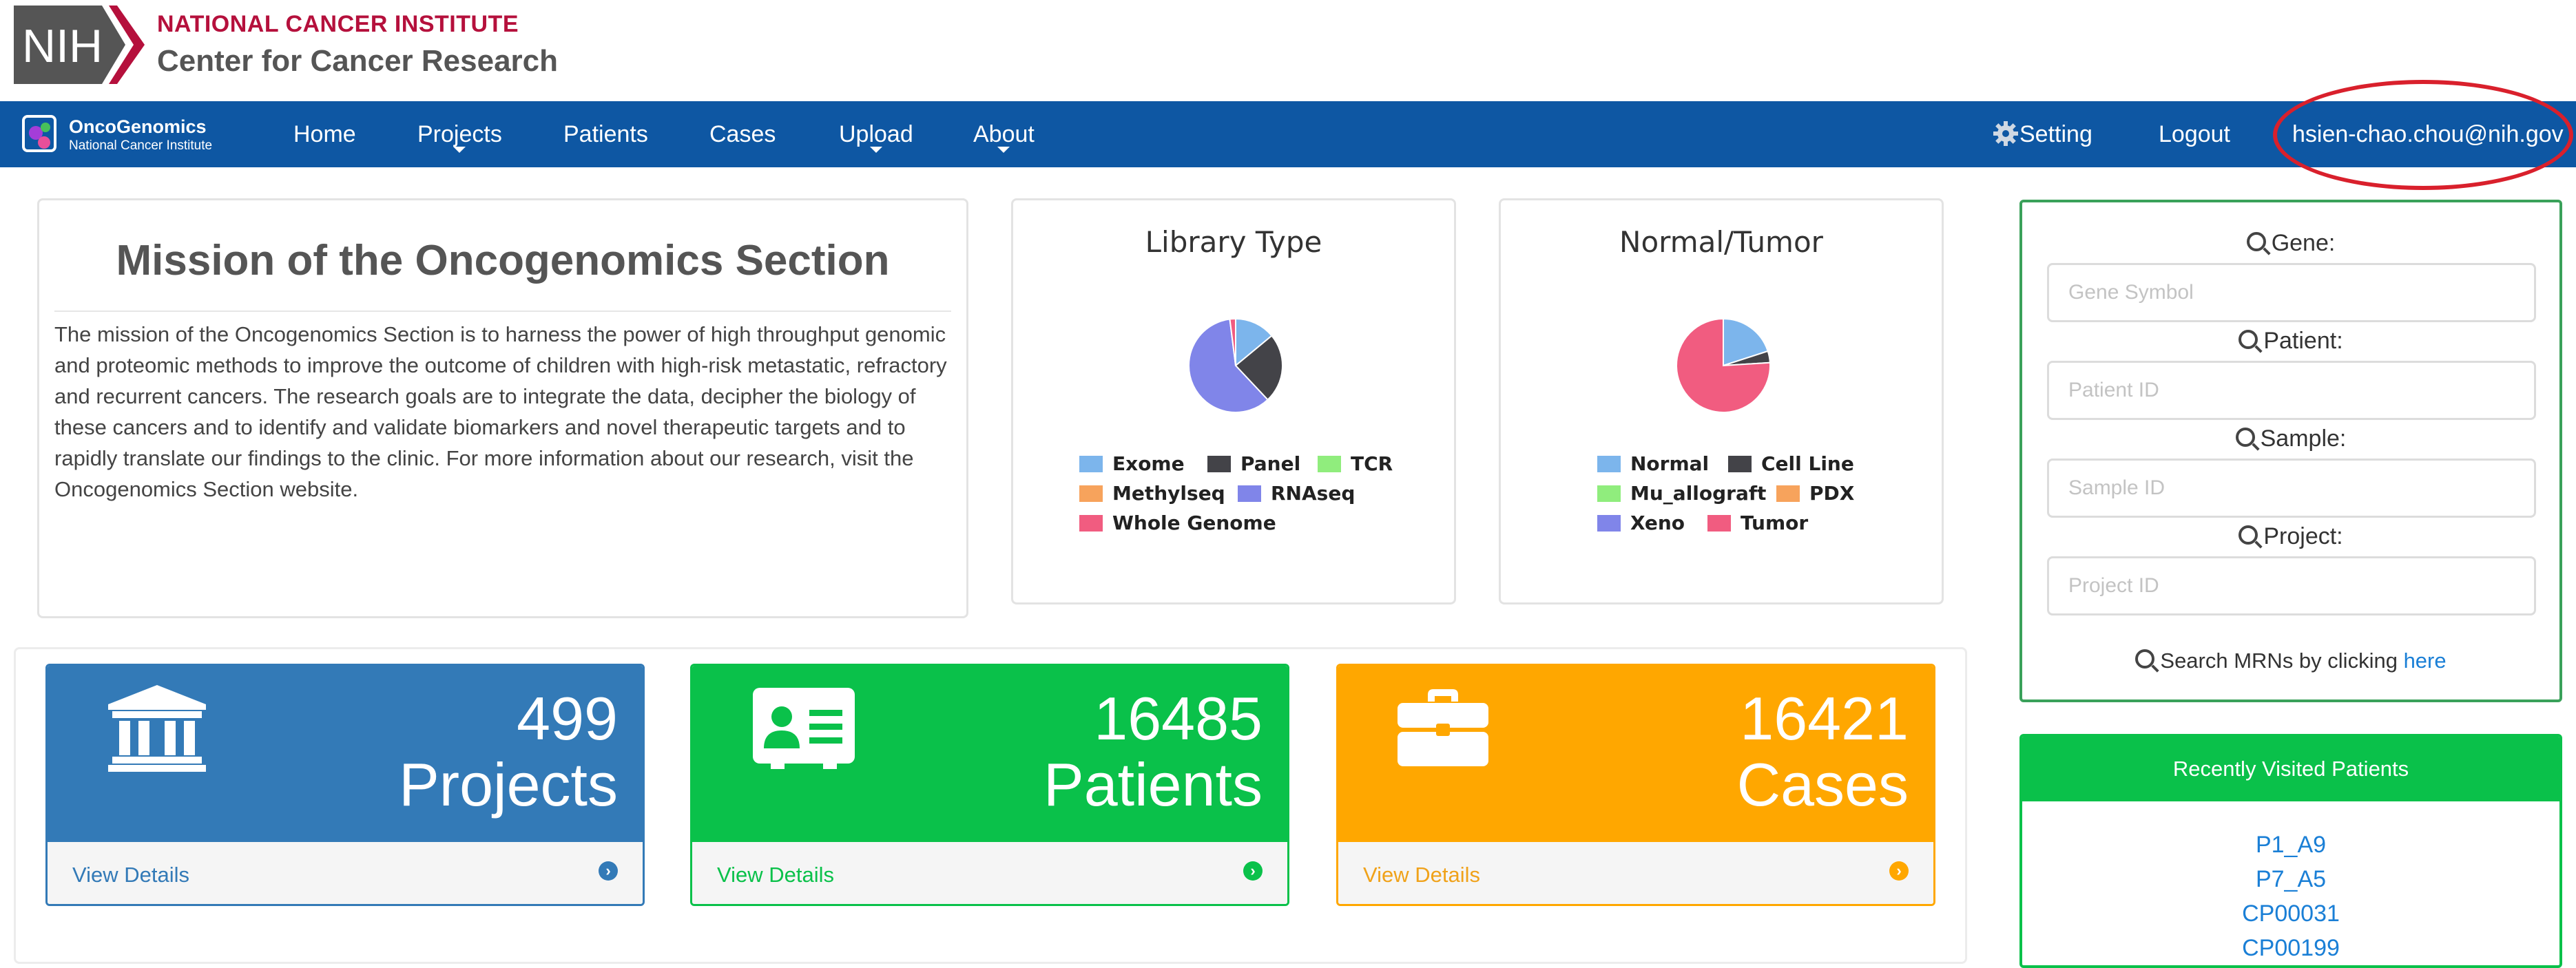 Image resolution: width=2576 pixels, height=968 pixels. Describe the element at coordinates (2291, 488) in the screenshot. I see `sample-input` at that location.